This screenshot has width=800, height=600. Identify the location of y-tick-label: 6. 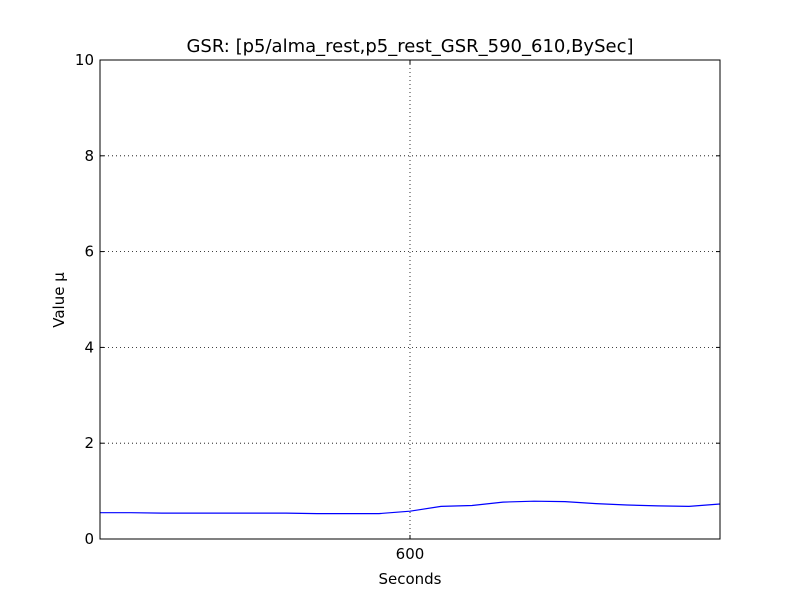
(89, 252).